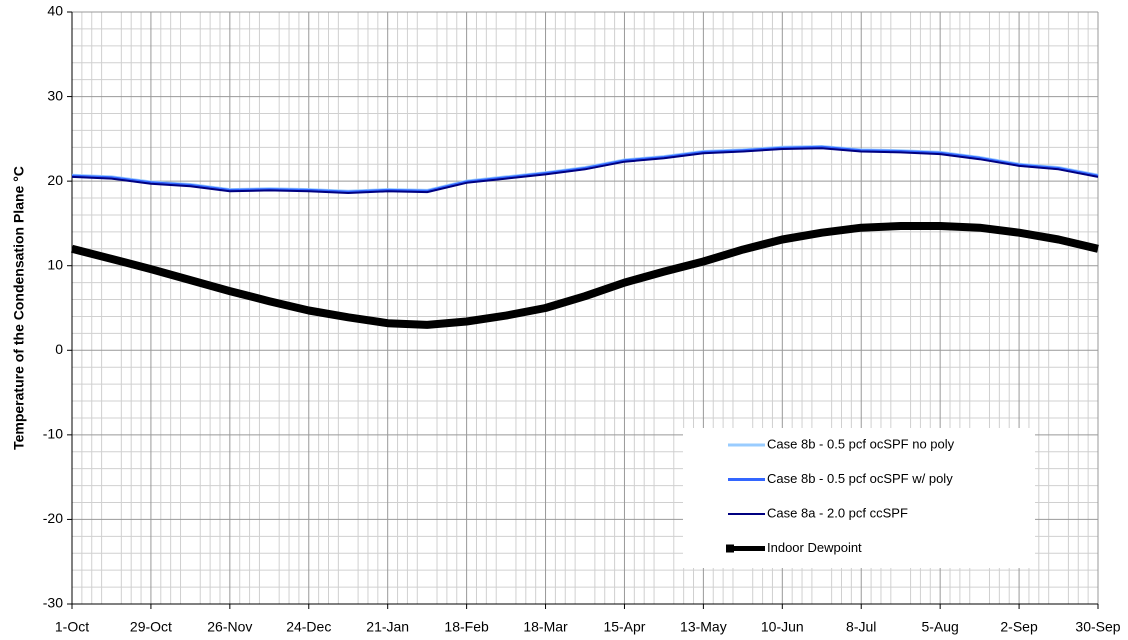 The image size is (1128, 640). Describe the element at coordinates (1019, 627) in the screenshot. I see `x-tick-label: 2-Sep` at that location.